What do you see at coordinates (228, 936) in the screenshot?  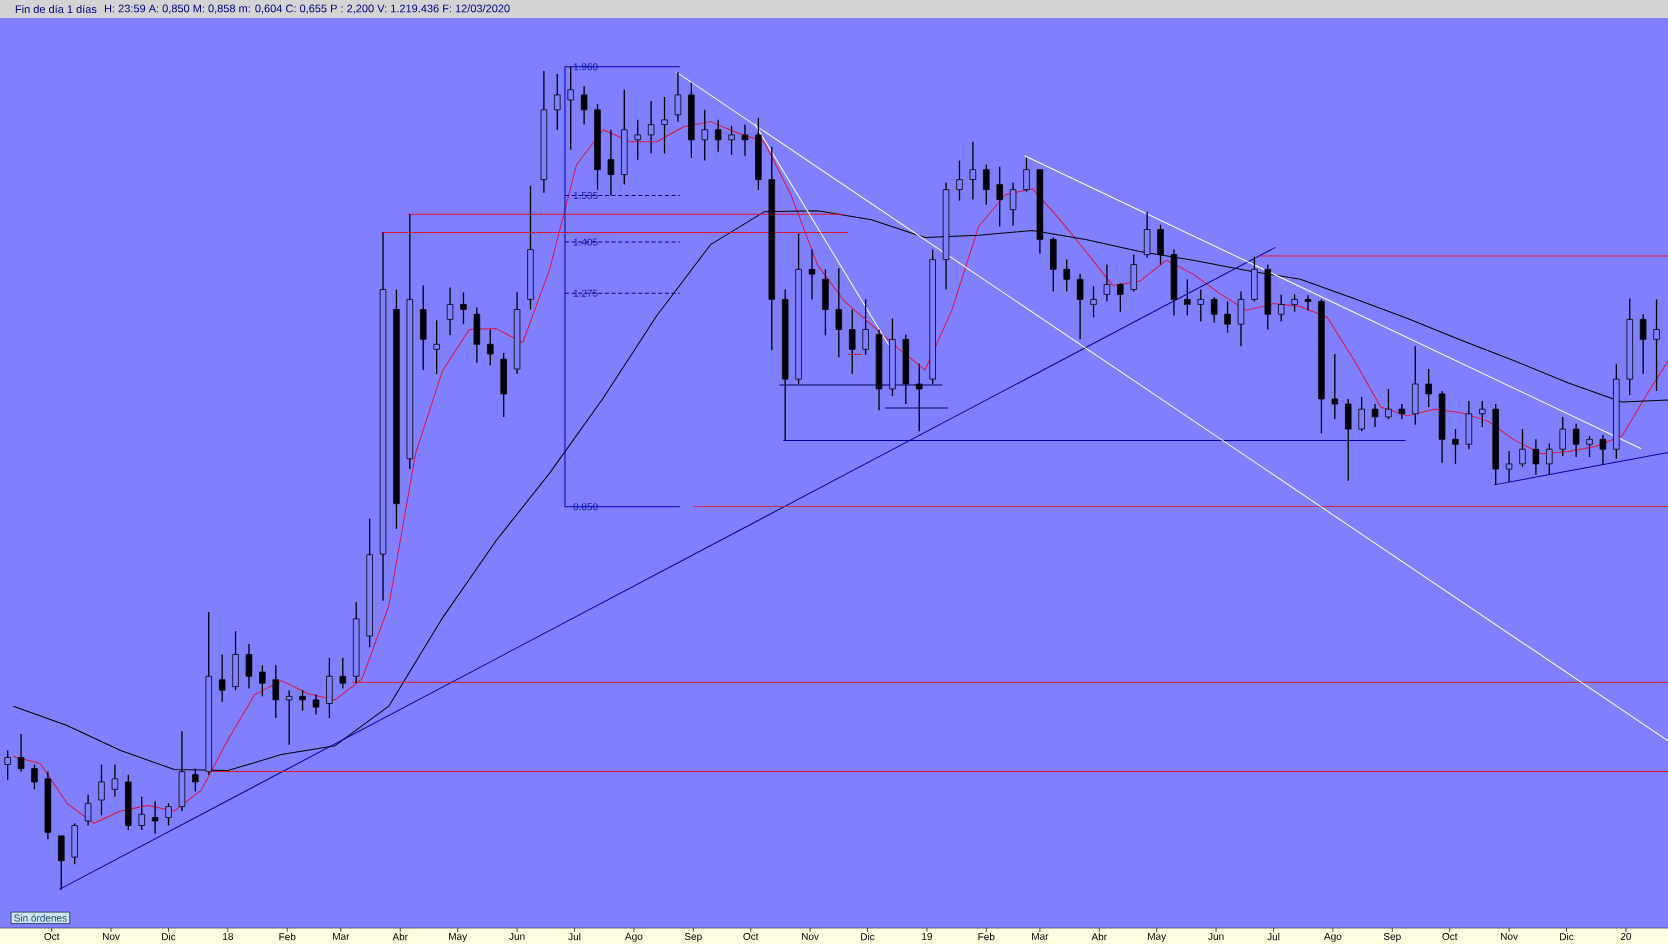 I see `x-tick-label: 18` at bounding box center [228, 936].